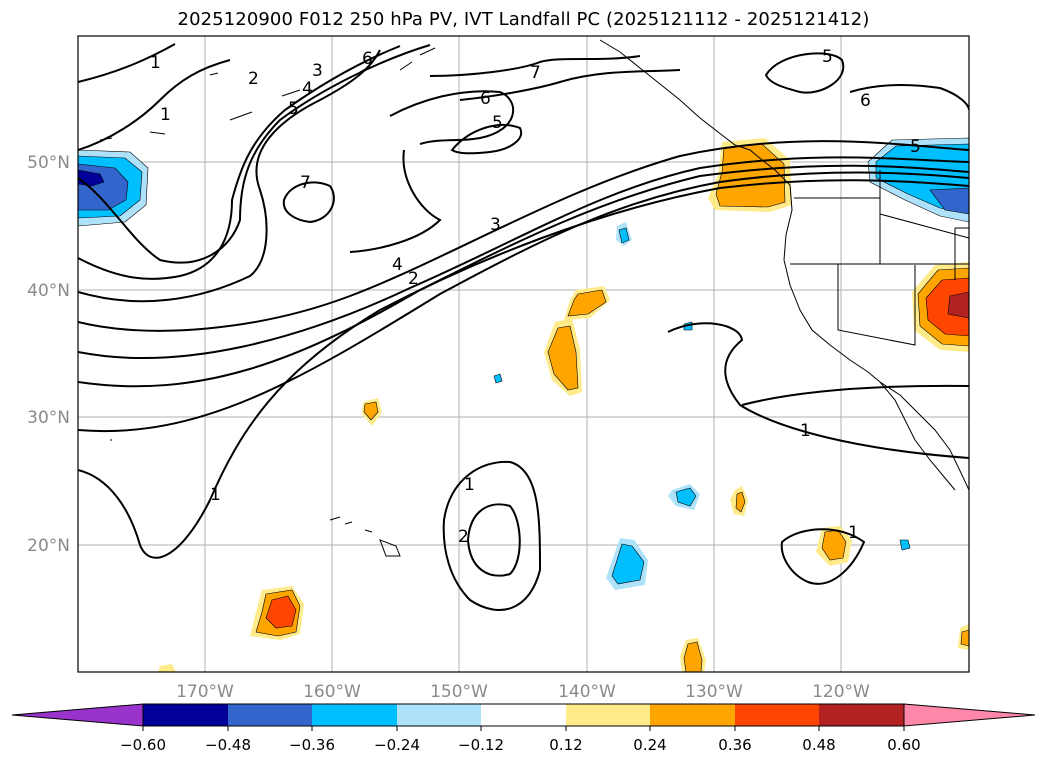  Describe the element at coordinates (312, 745) in the screenshot. I see `colorbar-tick-label: −0.36` at that location.